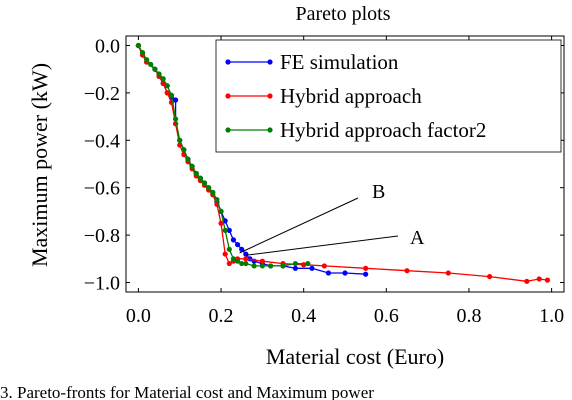 Image resolution: width=572 pixels, height=400 pixels. What do you see at coordinates (303, 316) in the screenshot?
I see `x-tick-label: 0.4` at bounding box center [303, 316].